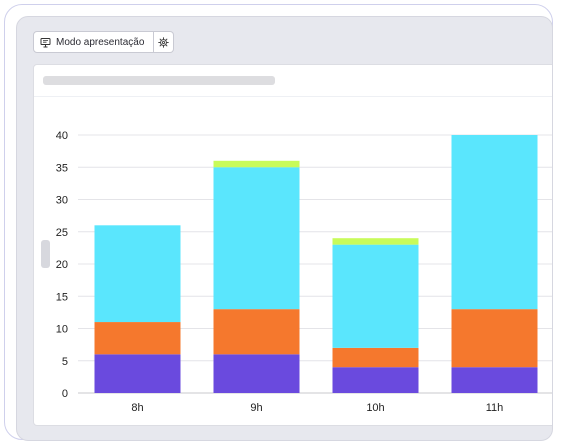 This screenshot has width=561, height=446. Describe the element at coordinates (375, 408) in the screenshot. I see `x-tick-label: 10h` at that location.